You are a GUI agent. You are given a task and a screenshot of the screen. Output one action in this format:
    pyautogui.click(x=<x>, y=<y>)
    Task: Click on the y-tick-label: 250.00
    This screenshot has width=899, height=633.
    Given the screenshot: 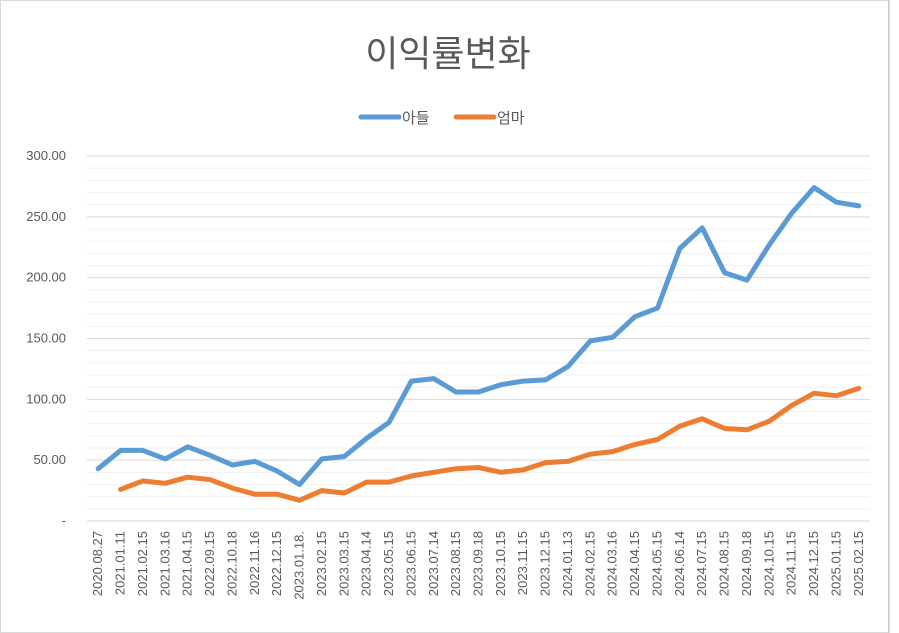 What is the action you would take?
    pyautogui.click(x=46, y=216)
    